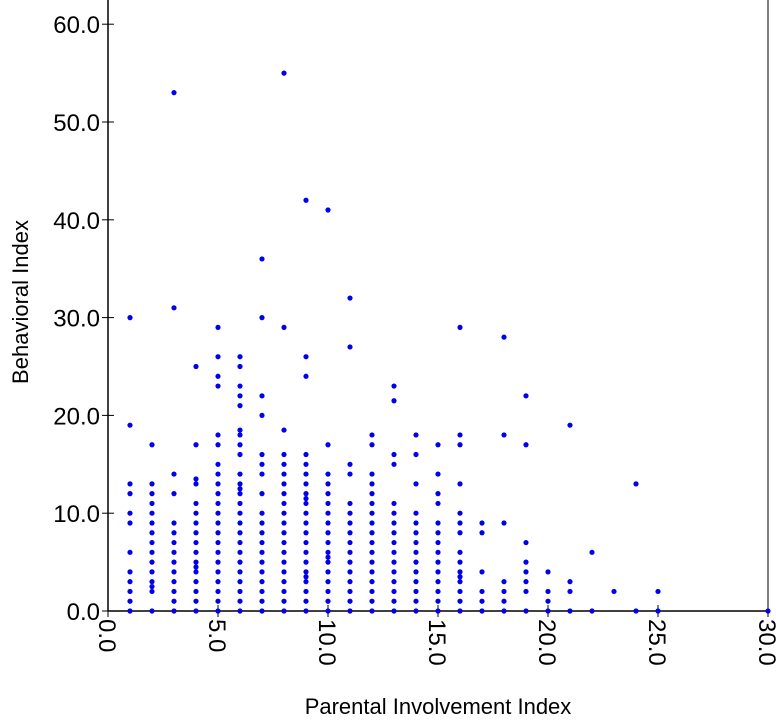 The image size is (776, 728). I want to click on y-tick-label: 30.0, so click(76, 319).